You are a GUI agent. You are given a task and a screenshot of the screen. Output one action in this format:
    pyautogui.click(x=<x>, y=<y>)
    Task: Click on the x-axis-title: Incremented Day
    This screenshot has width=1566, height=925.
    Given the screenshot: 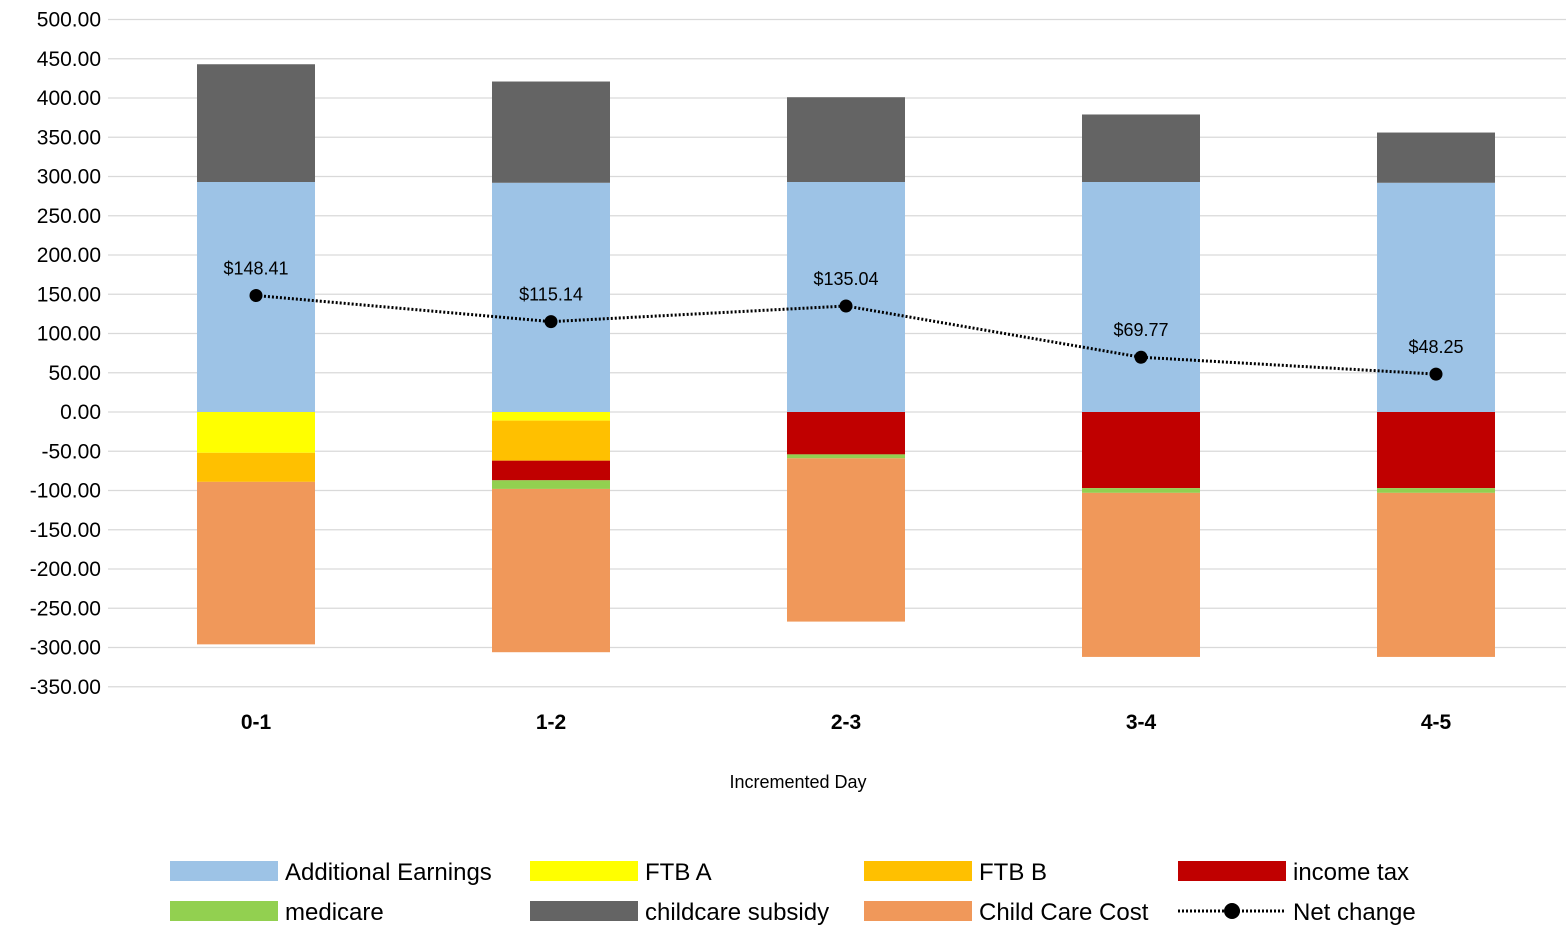 What is the action you would take?
    pyautogui.click(x=797, y=782)
    